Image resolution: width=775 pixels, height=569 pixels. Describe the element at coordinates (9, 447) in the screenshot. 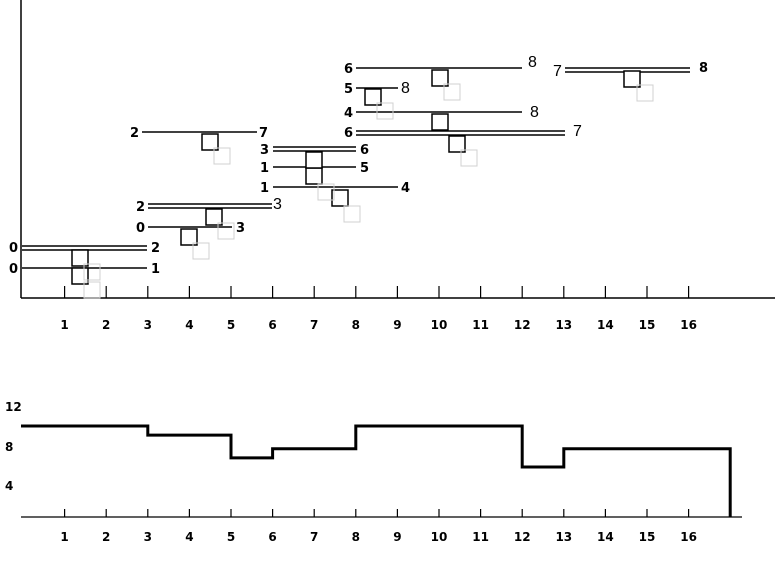

I see `y-axis-label: 8` at that location.